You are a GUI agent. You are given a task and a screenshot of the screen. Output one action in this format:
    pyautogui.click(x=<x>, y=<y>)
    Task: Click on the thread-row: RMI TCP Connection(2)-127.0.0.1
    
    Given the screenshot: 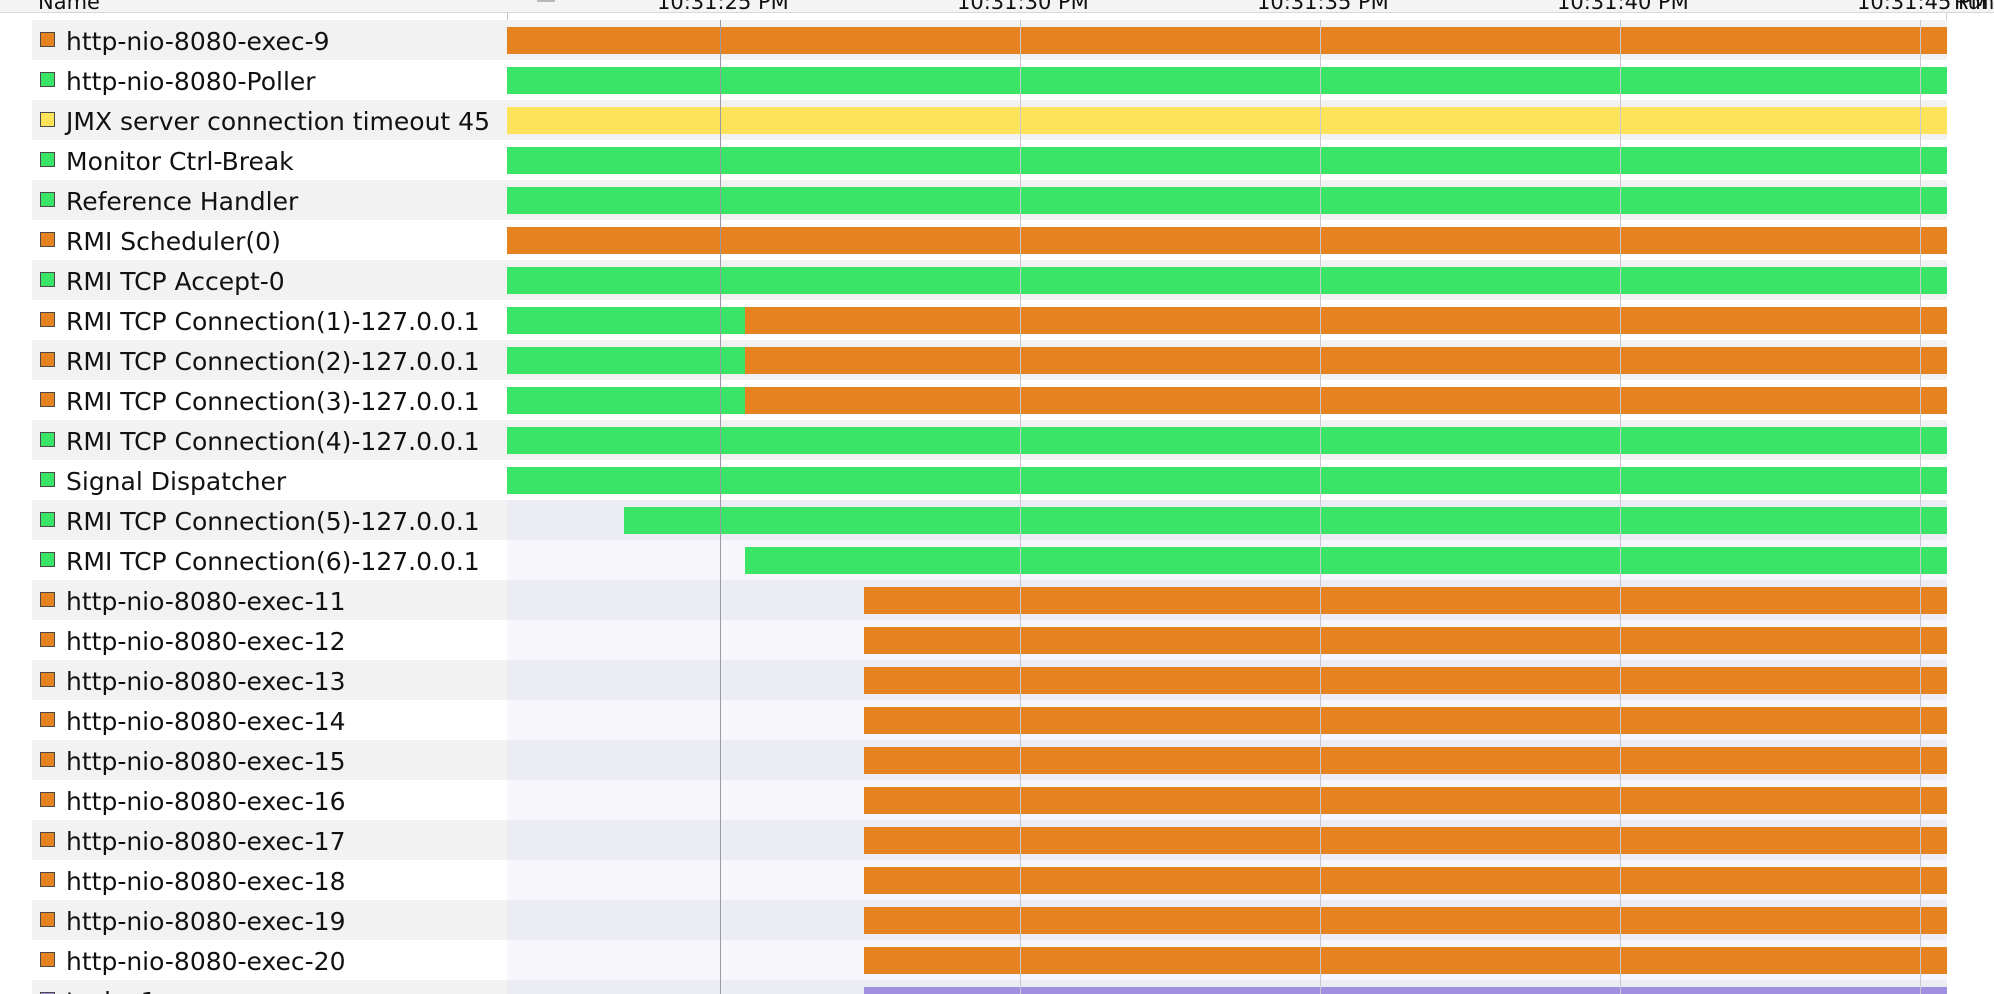 What is the action you would take?
    pyautogui.click(x=997, y=360)
    